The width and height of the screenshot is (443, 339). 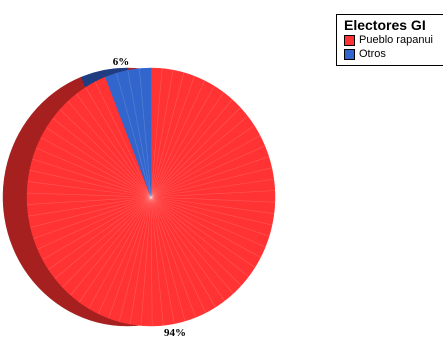 I want to click on legend-item-otros: Otros, so click(x=393, y=54).